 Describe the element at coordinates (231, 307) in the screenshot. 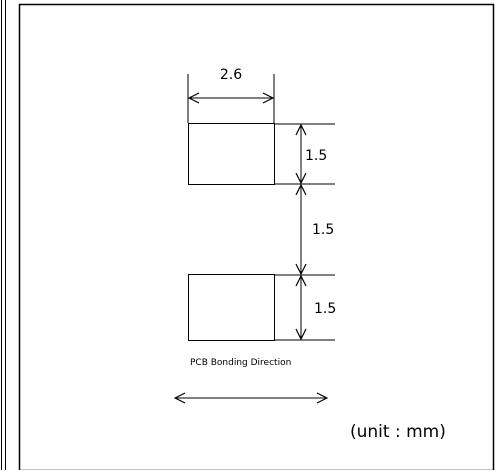

I see `bottom-pad` at that location.